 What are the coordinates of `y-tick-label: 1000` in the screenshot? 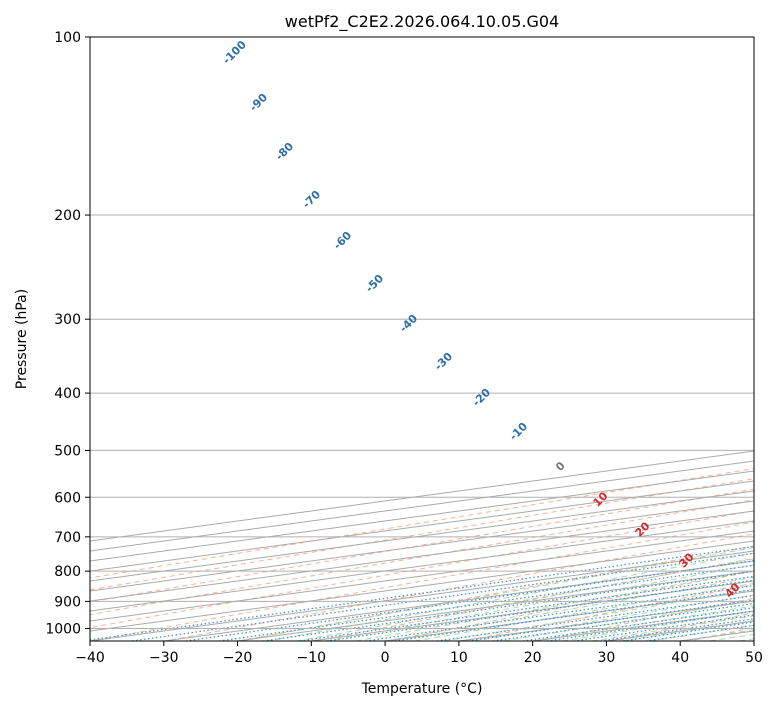 It's located at (63, 629).